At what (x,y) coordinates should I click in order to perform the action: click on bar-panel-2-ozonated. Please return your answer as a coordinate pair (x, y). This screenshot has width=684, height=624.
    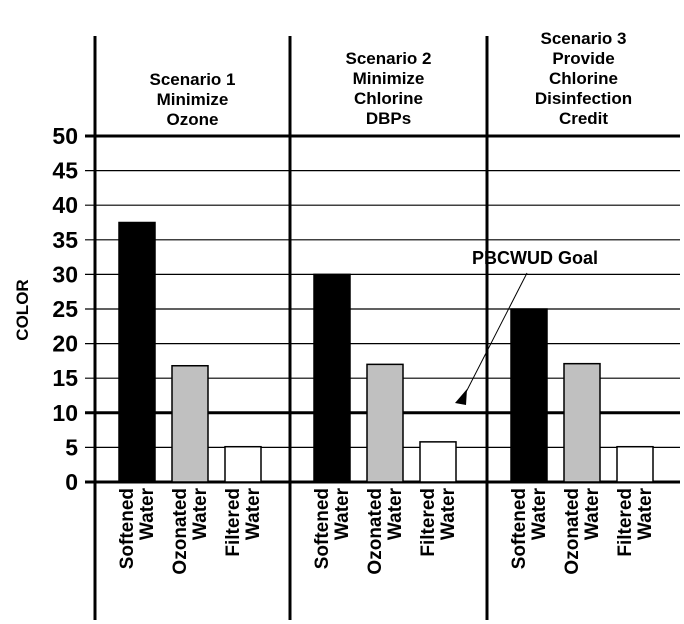
    Looking at the image, I should click on (385, 423).